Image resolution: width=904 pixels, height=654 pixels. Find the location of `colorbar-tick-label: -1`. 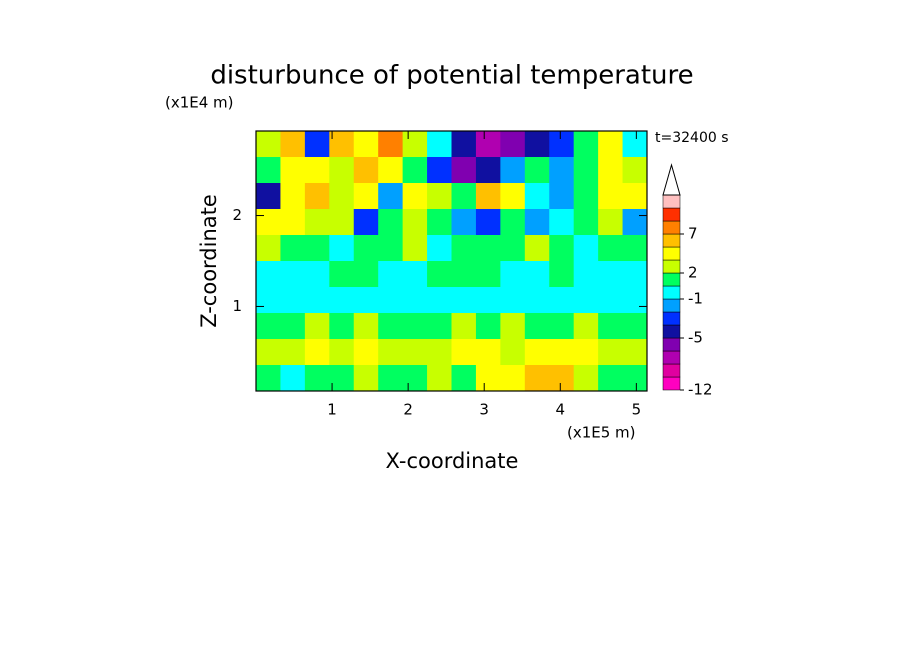

colorbar-tick-label: -1 is located at coordinates (695, 299).